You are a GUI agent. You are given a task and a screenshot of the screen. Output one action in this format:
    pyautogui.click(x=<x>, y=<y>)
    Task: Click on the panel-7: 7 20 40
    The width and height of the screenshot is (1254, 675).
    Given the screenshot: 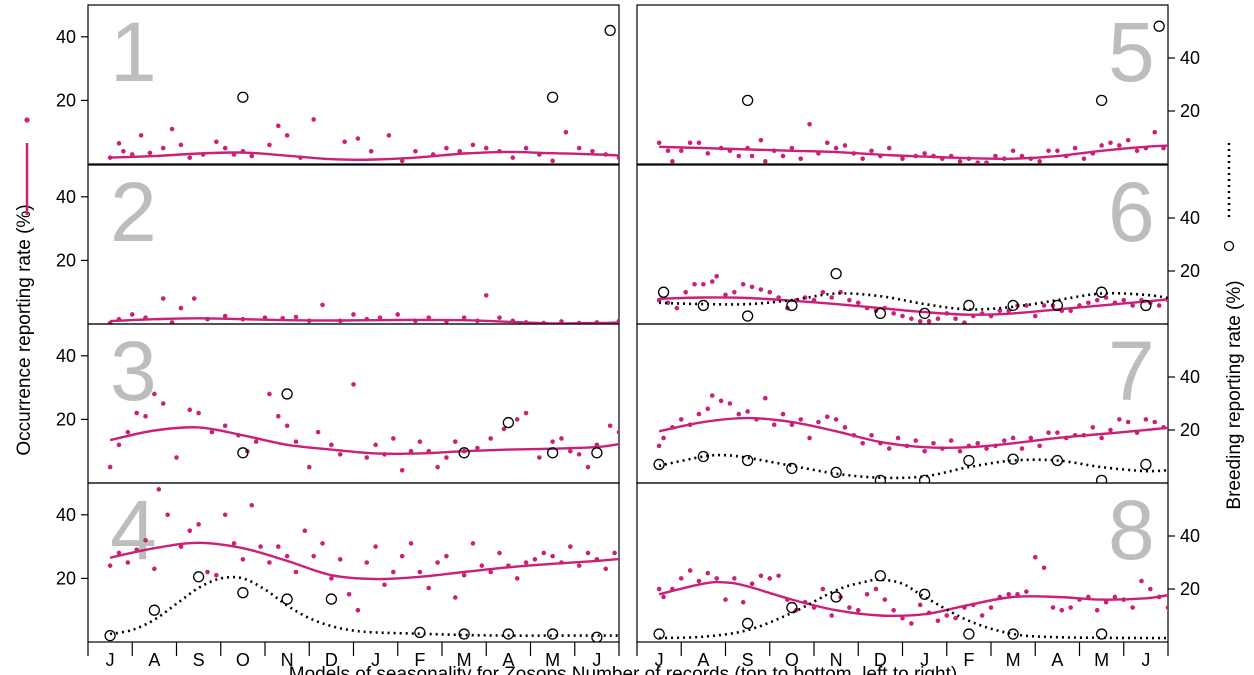 What is the action you would take?
    pyautogui.click(x=918, y=403)
    